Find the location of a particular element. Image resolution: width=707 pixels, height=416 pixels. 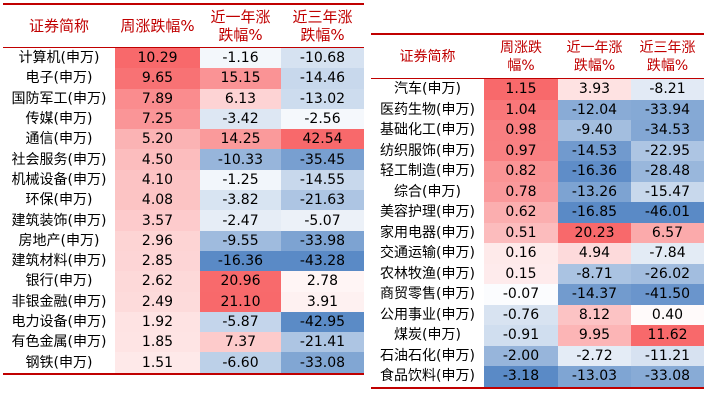

three-year-change-cell: 0.40 is located at coordinates (667, 314).